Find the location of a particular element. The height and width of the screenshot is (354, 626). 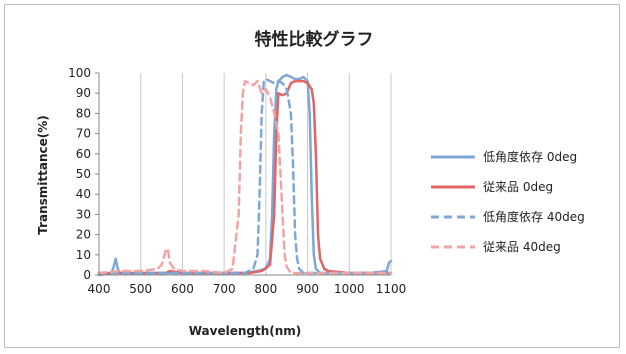

y-tick-label: 20 is located at coordinates (83, 235).